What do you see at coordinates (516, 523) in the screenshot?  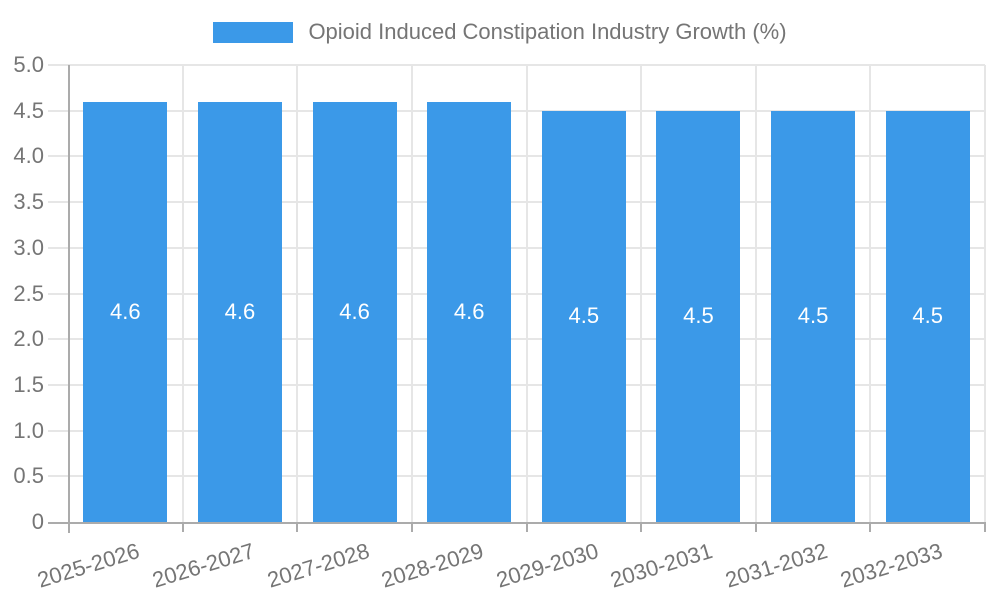 I see `x-axis-line` at bounding box center [516, 523].